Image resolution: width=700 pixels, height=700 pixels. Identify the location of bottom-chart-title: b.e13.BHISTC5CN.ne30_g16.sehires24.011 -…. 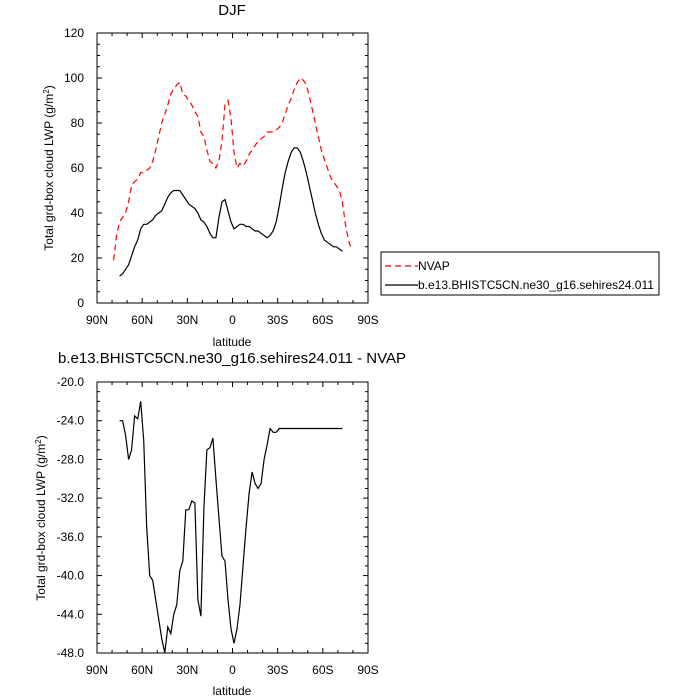
(232, 358).